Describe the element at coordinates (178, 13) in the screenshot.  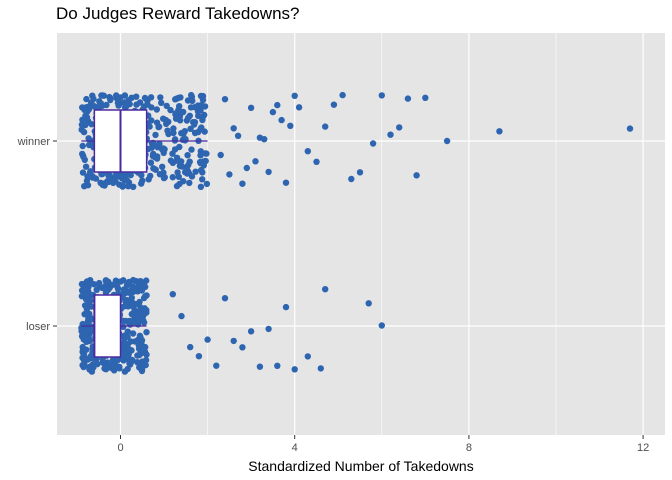
I see `chart-title: Do Judges Reward Takedowns?` at that location.